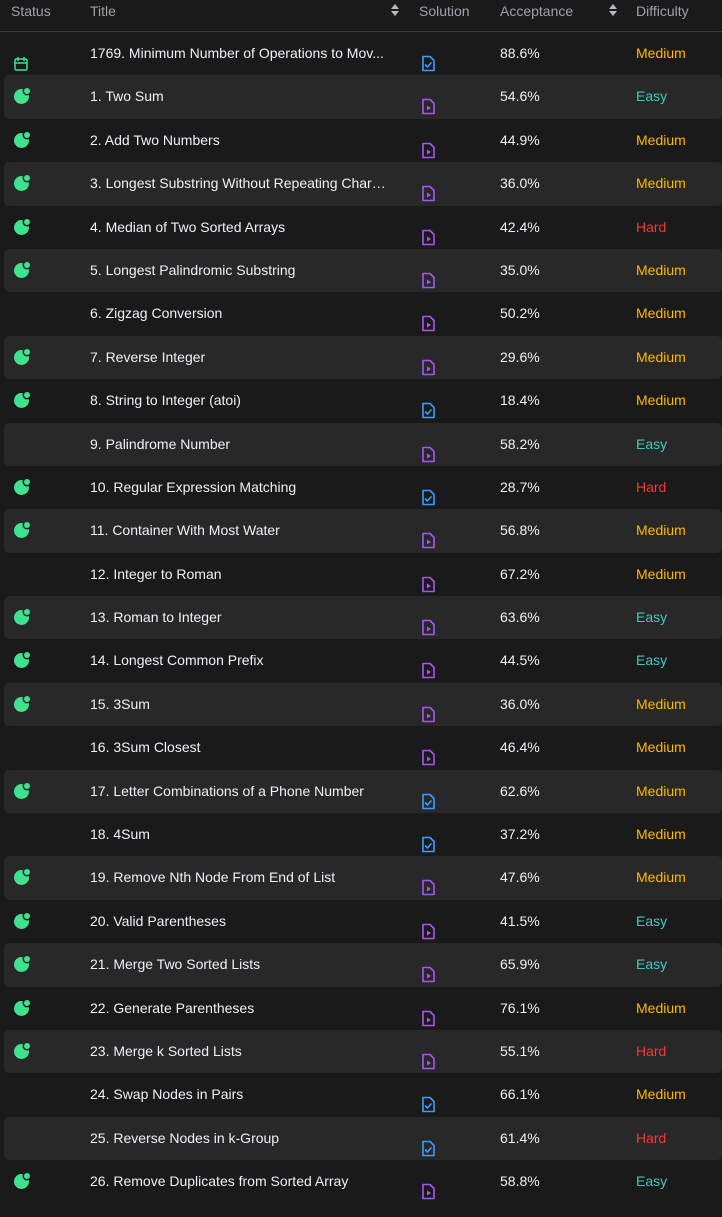  Describe the element at coordinates (520, 703) in the screenshot. I see `acceptance-rate: 36.0%` at that location.